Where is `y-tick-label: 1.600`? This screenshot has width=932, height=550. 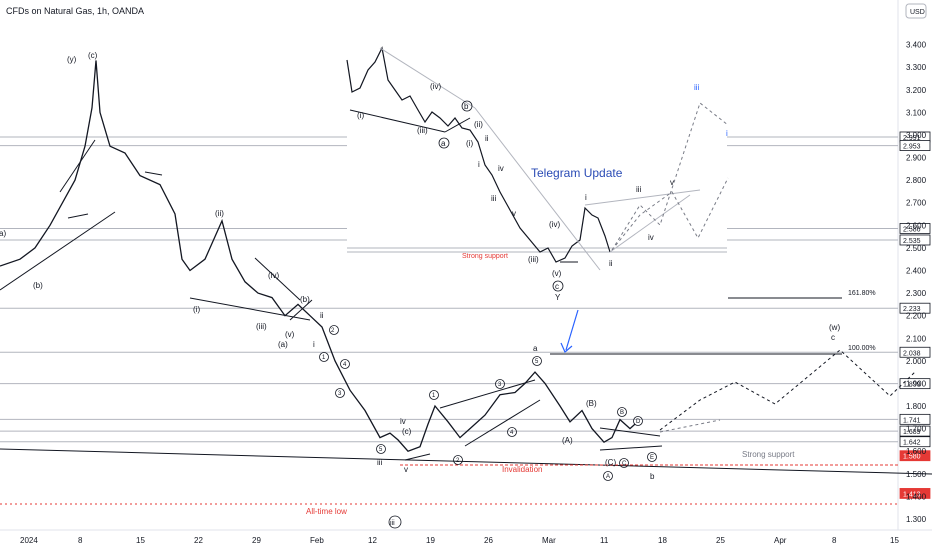 y-tick-label: 1.600 is located at coordinates (916, 451).